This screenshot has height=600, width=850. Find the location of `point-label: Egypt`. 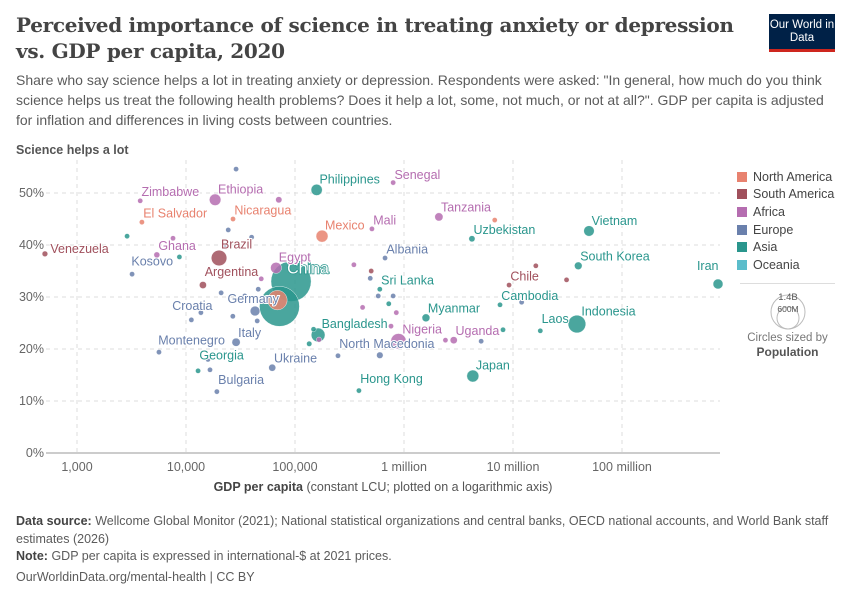

point-label: Egypt is located at coordinates (295, 258).